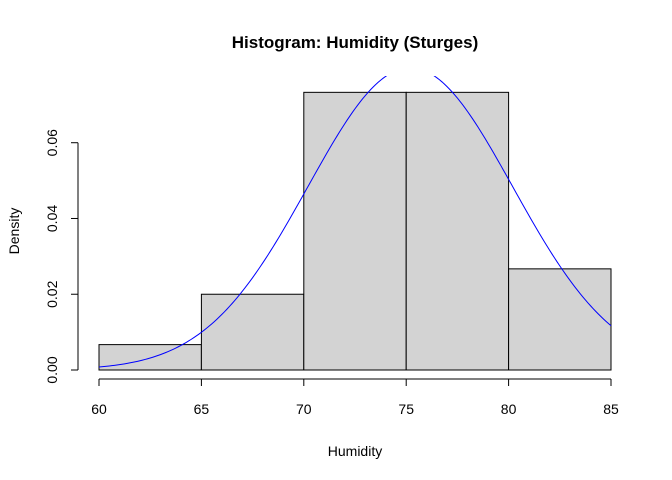 The height and width of the screenshot is (480, 672). What do you see at coordinates (52, 142) in the screenshot?
I see `y-tick-label: 0.06` at bounding box center [52, 142].